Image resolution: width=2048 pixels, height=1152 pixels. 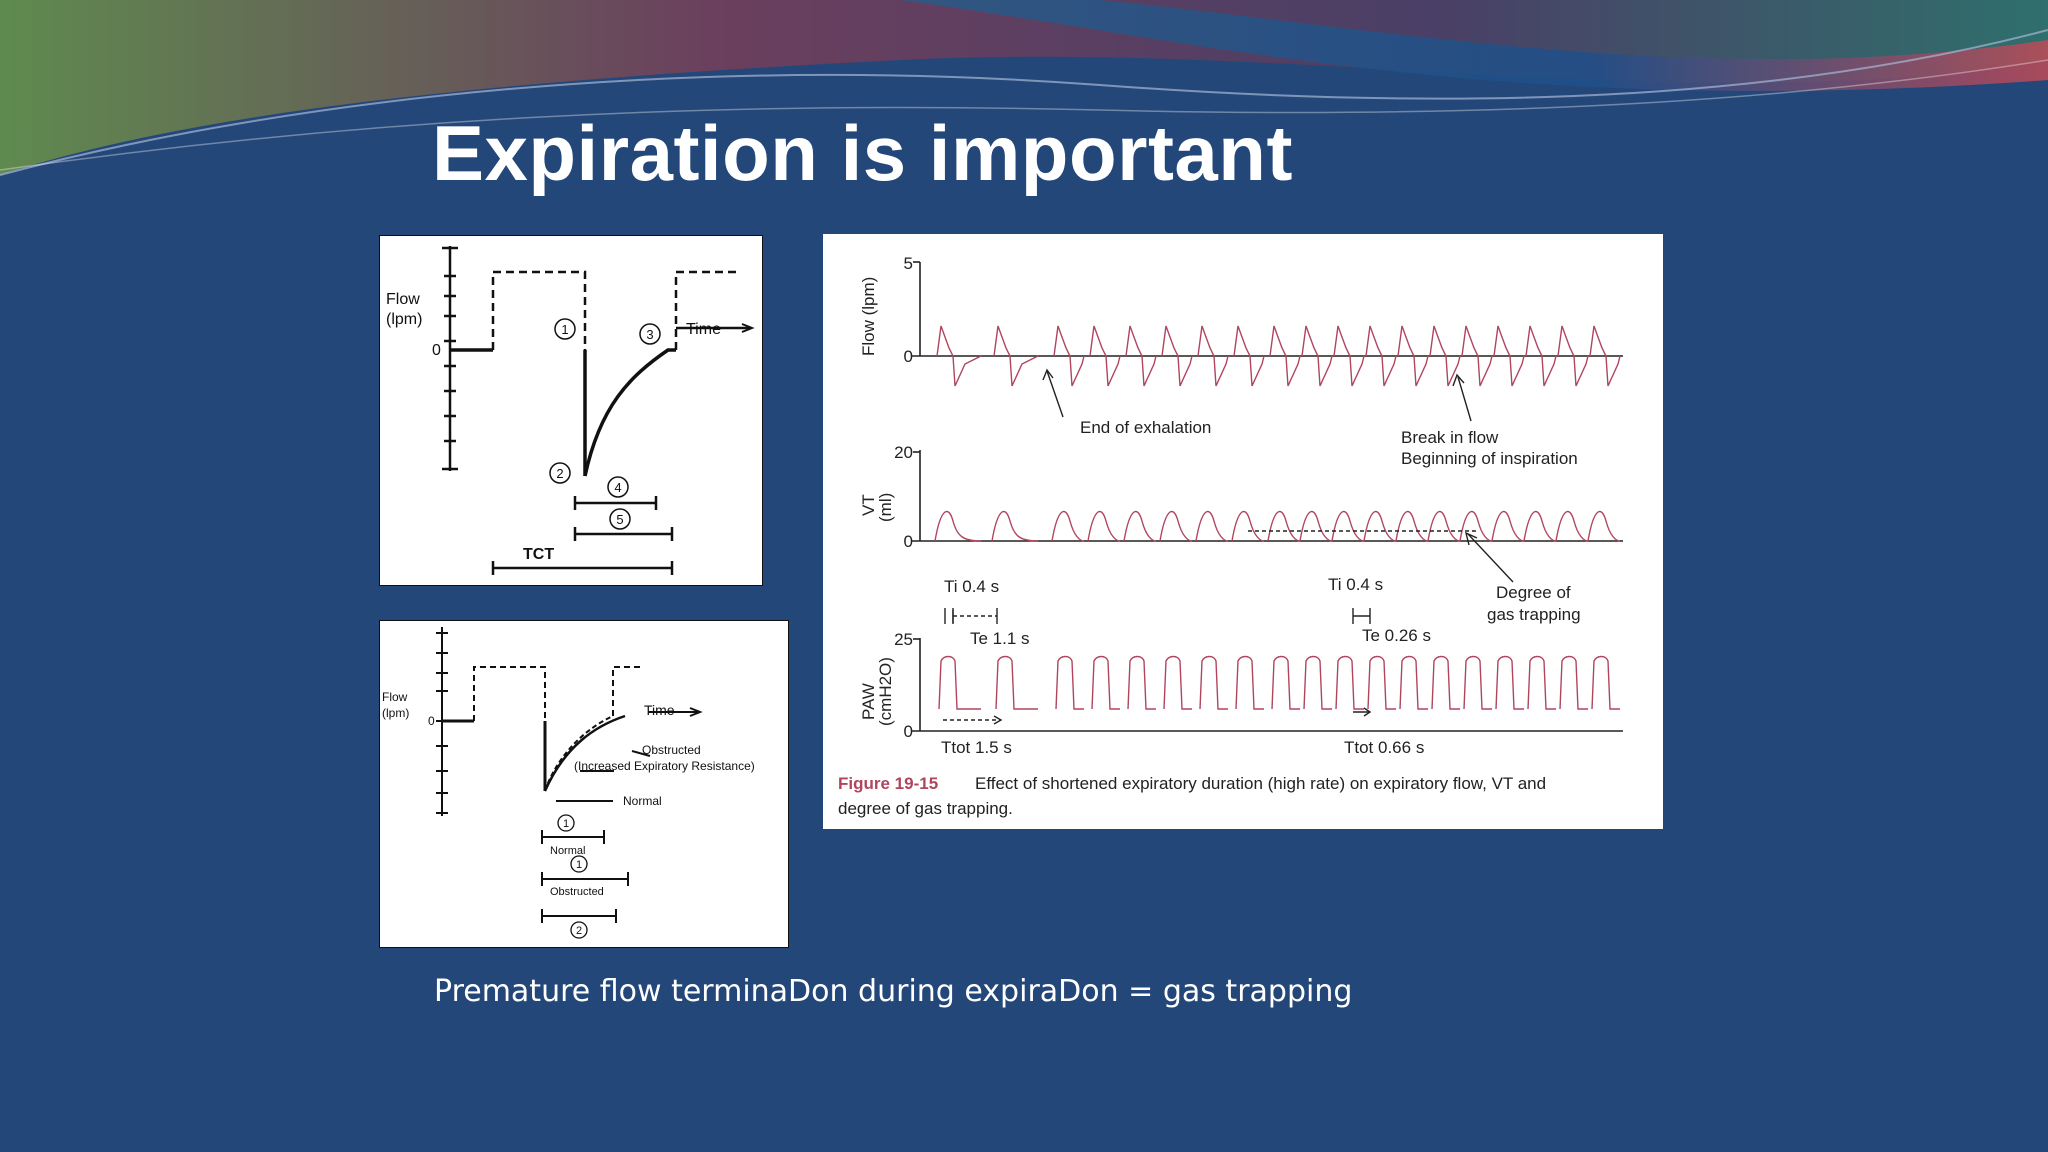 I want to click on marker-1b-label: 1, so click(x=579, y=865).